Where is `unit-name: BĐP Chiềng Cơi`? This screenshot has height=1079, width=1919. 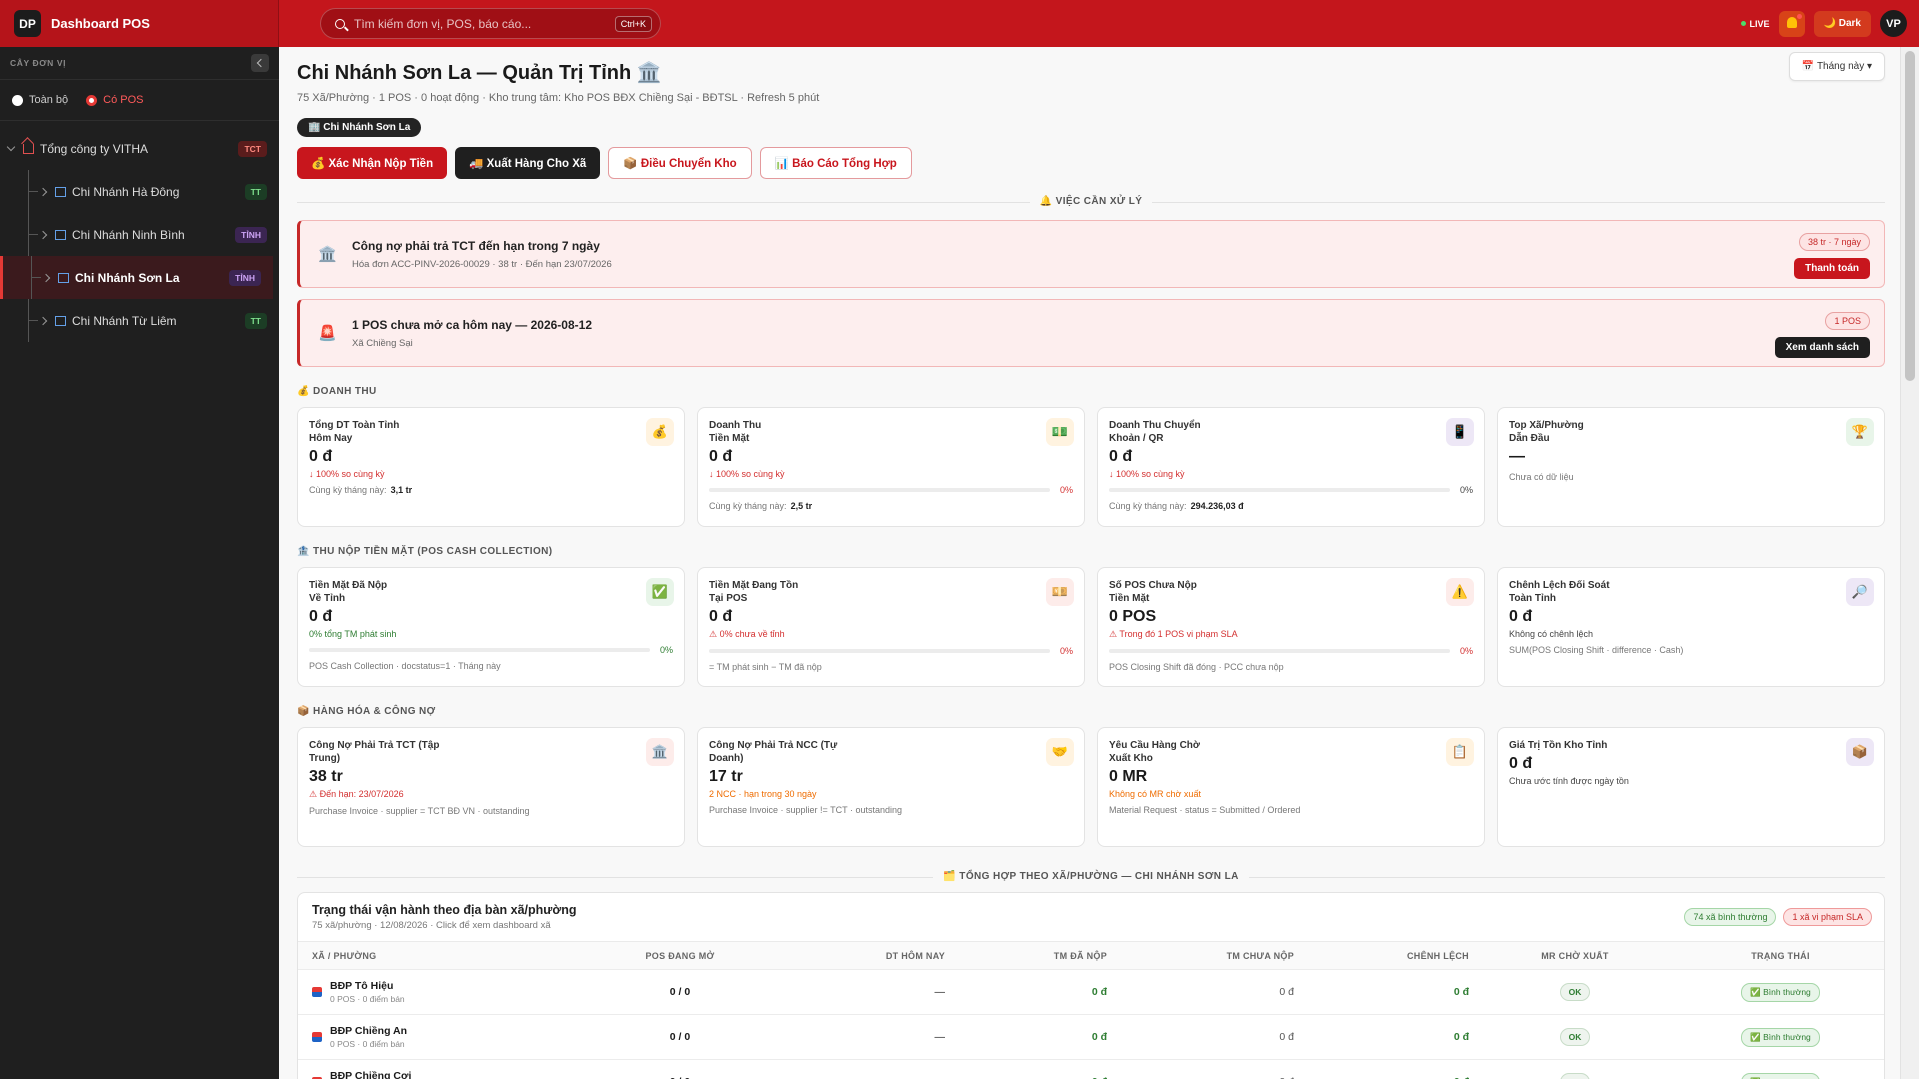
unit-name: BĐP Chiềng Cơi is located at coordinates (371, 1074).